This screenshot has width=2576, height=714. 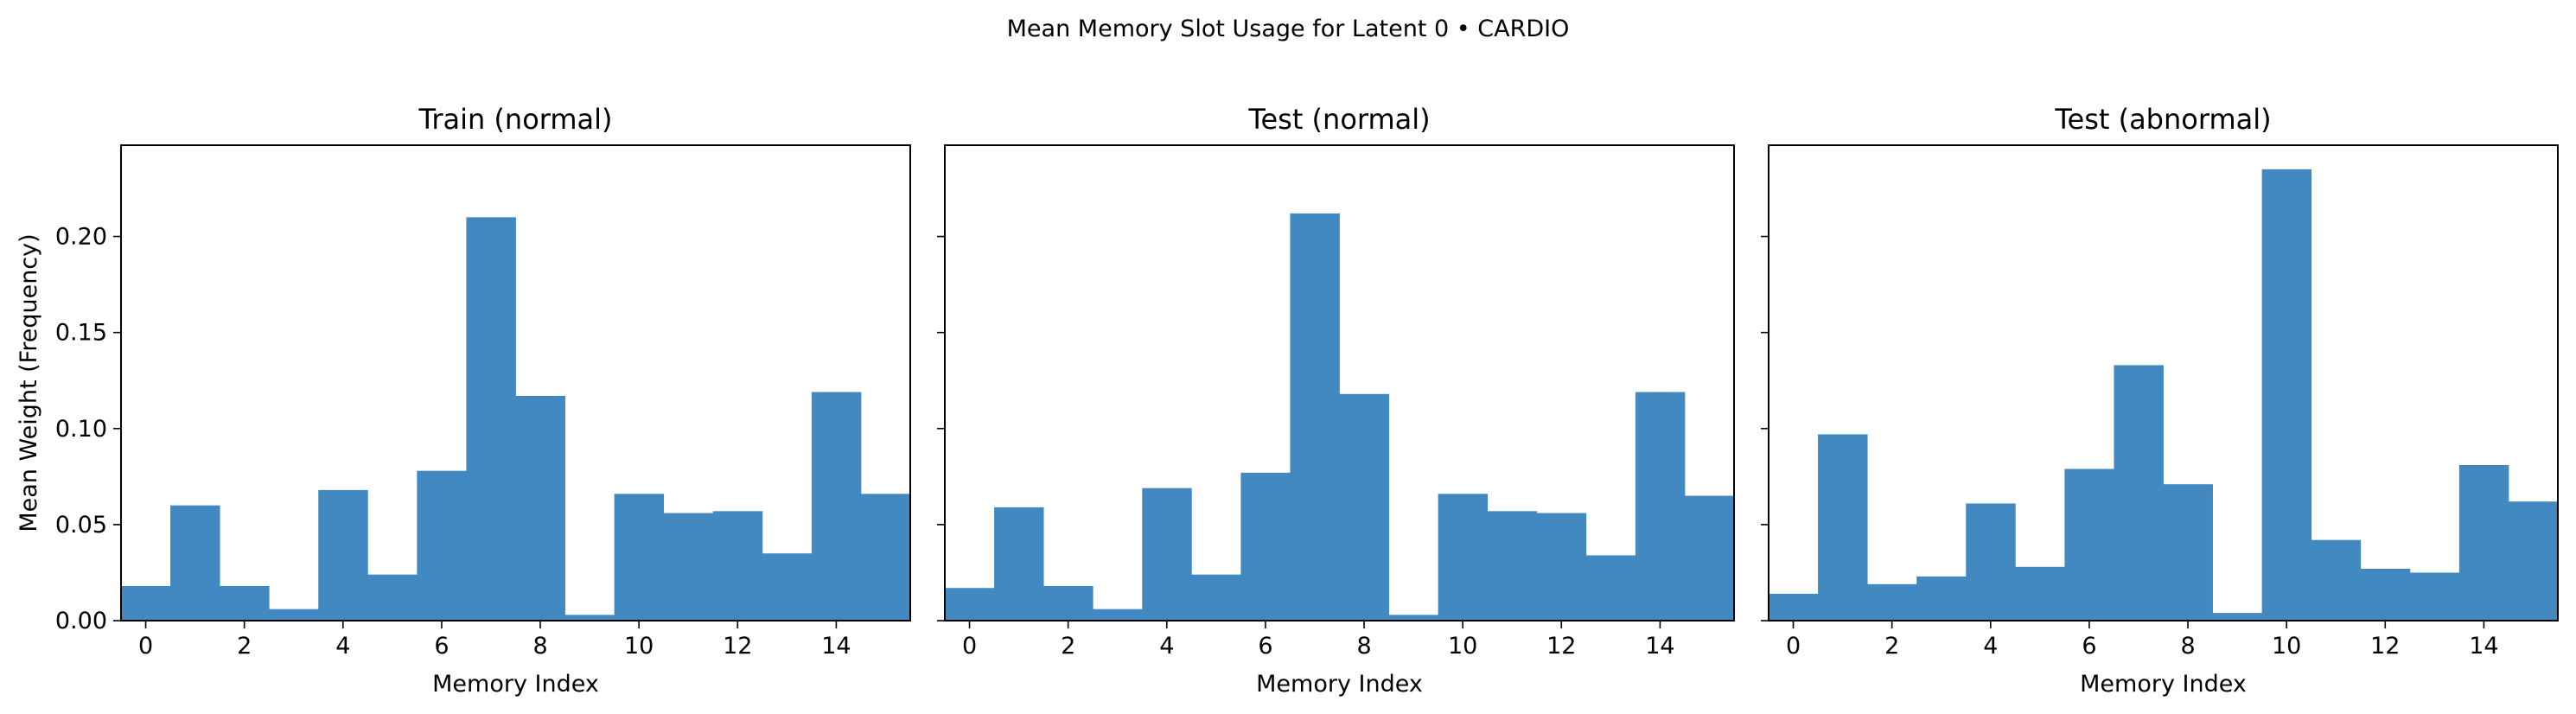 I want to click on subplot-title: Test (abnormal), so click(x=2162, y=120).